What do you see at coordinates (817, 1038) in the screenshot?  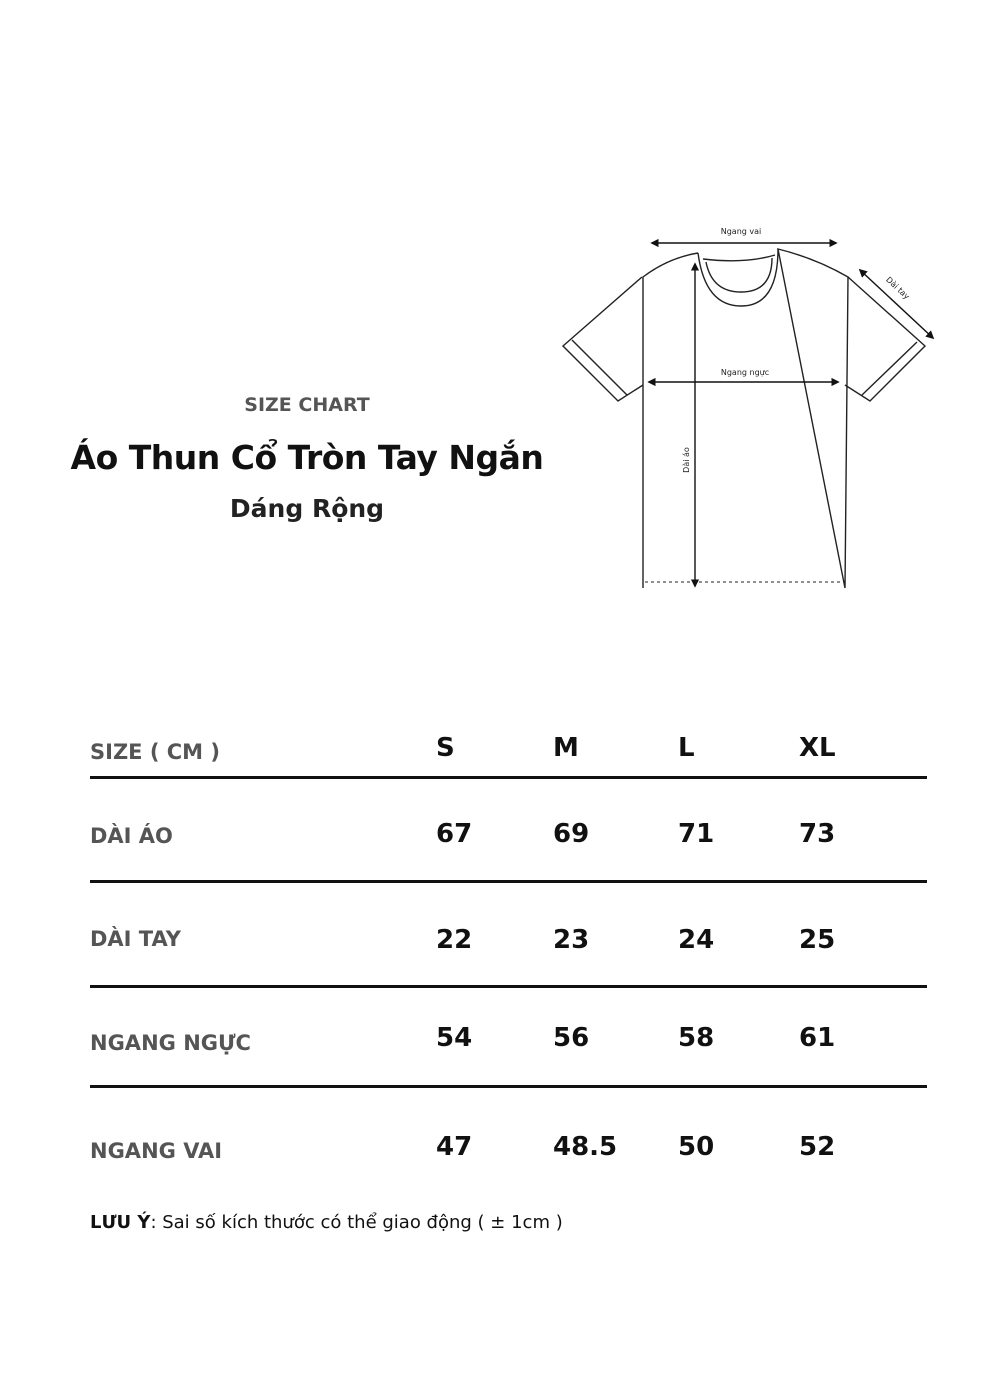 I see `cell: 61` at bounding box center [817, 1038].